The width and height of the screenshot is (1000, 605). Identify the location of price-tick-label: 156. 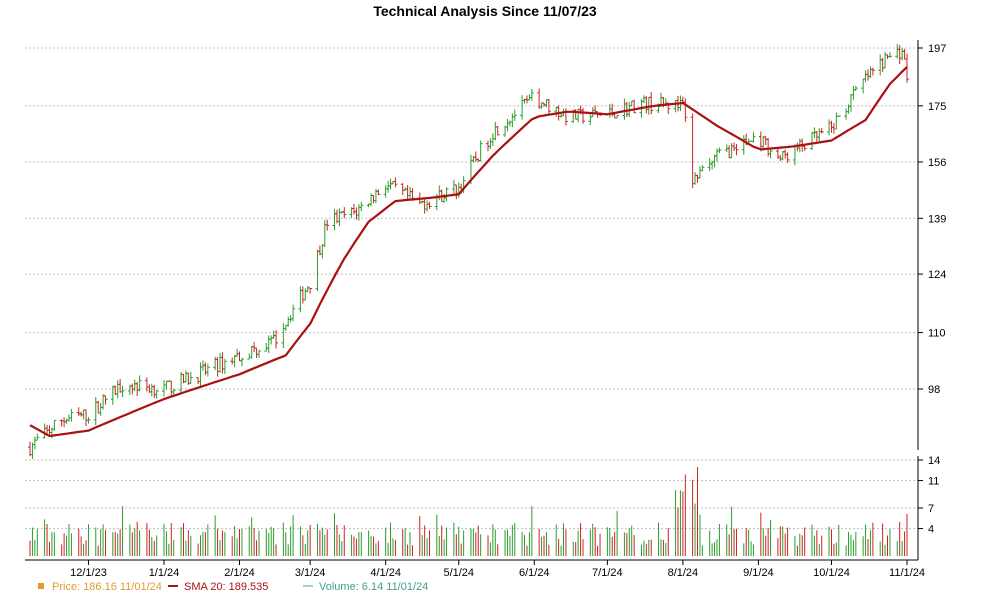
(937, 163).